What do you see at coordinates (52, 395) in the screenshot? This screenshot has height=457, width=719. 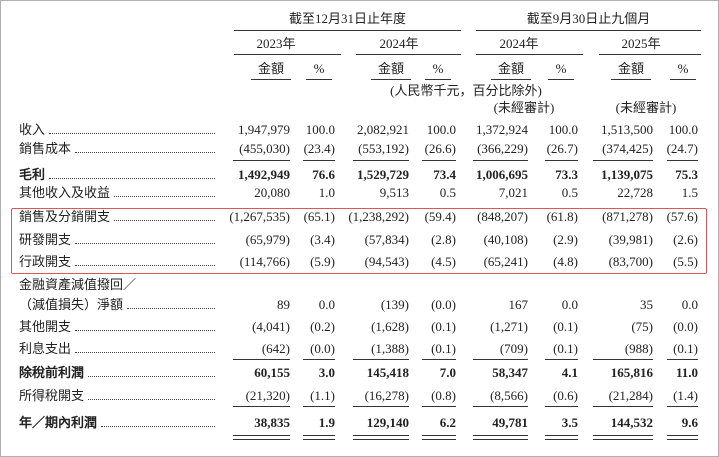 I see `row-label-text: 所得稅開支` at bounding box center [52, 395].